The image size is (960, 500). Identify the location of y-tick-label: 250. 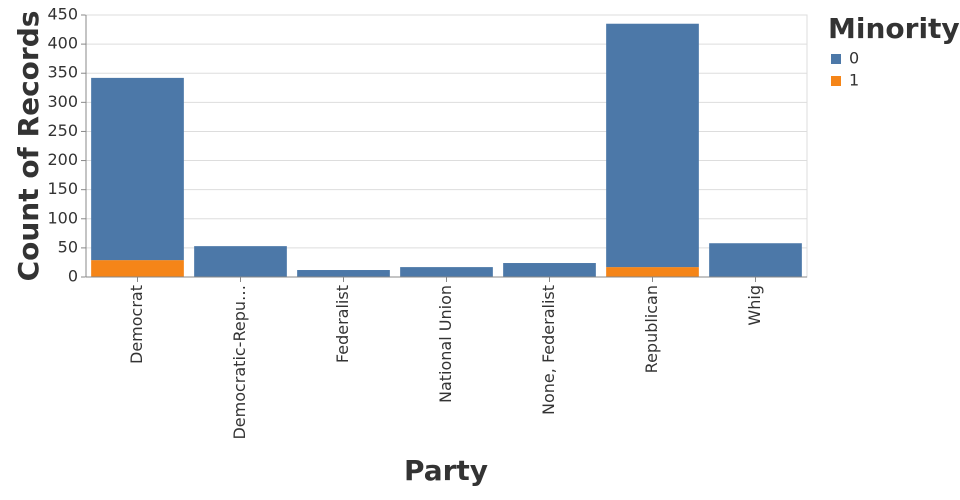
(62, 130).